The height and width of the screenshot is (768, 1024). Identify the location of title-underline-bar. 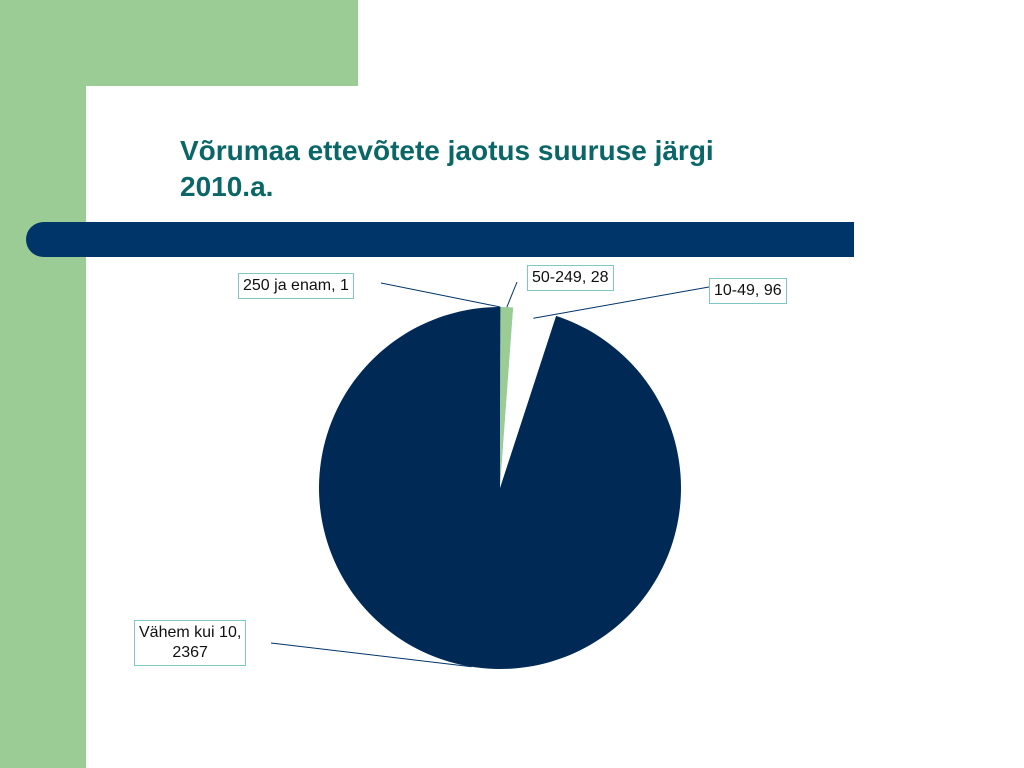
(440, 239).